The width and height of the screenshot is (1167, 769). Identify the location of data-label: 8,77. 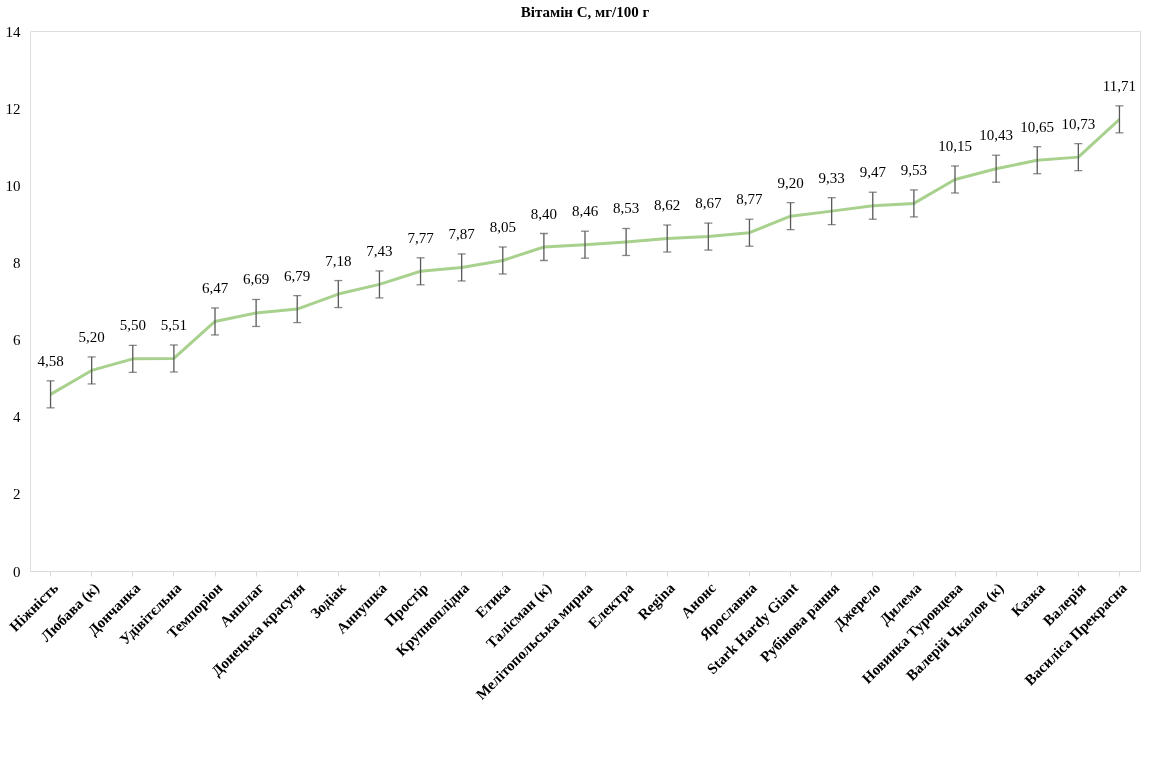
(750, 199).